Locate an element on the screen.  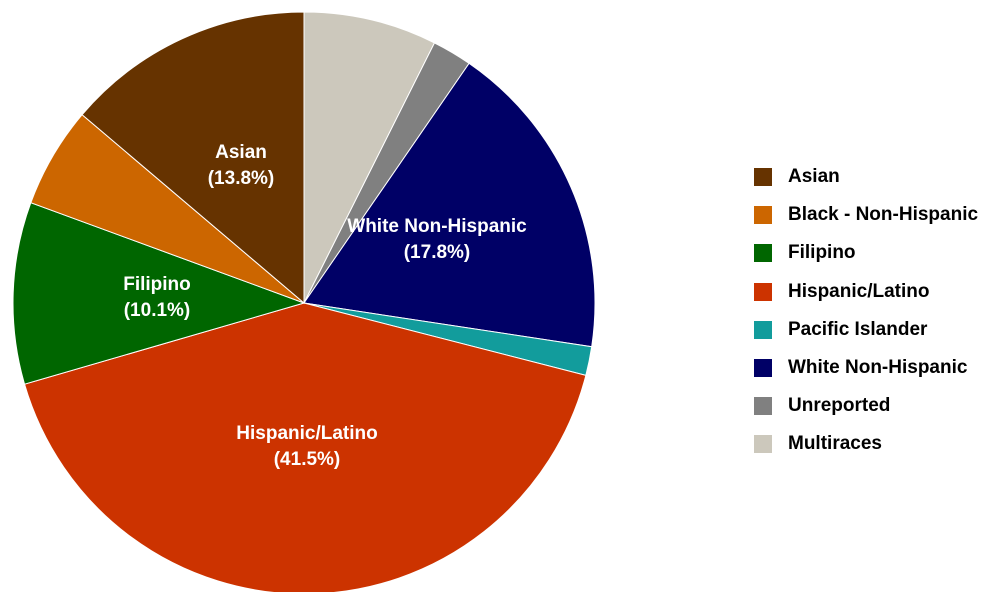
data-label-hispanic-name: Hispanic/Latino is located at coordinates (306, 433).